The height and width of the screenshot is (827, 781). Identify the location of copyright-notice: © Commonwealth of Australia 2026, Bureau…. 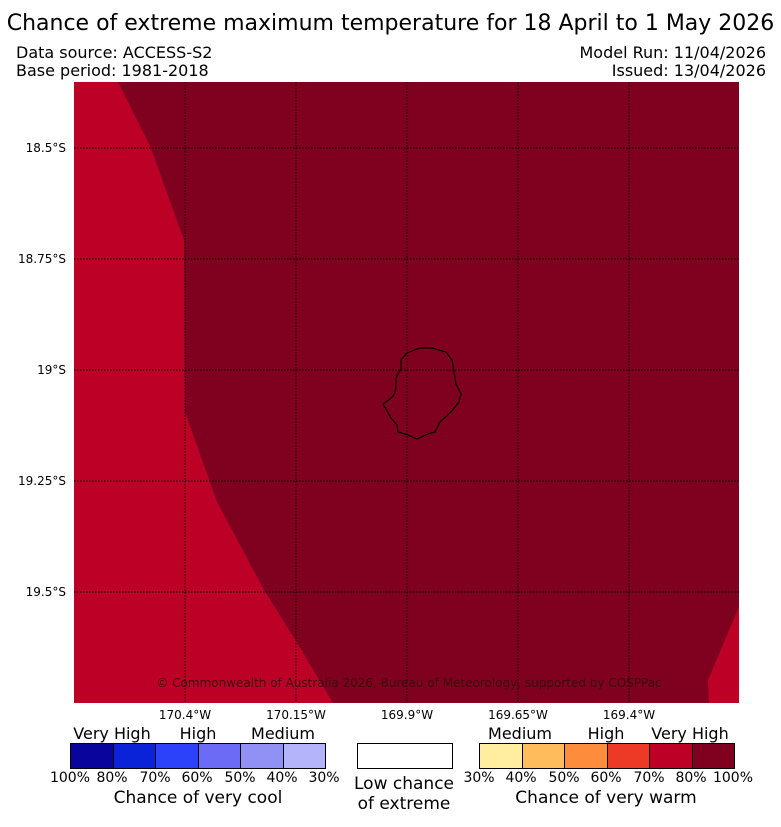
(408, 683).